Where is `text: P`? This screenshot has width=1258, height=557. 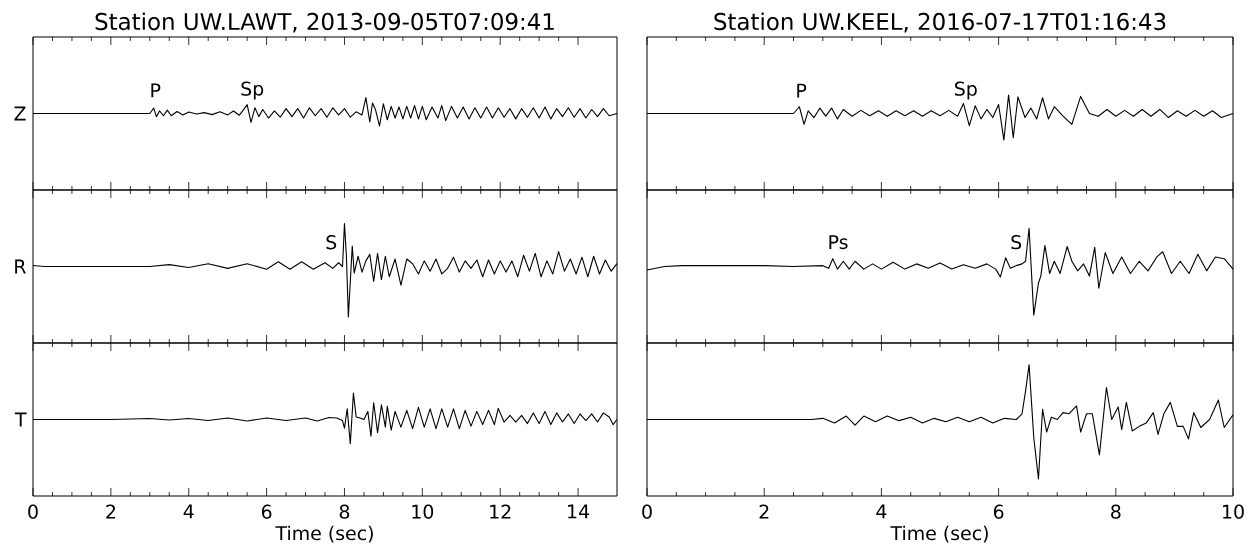
text: P is located at coordinates (156, 90).